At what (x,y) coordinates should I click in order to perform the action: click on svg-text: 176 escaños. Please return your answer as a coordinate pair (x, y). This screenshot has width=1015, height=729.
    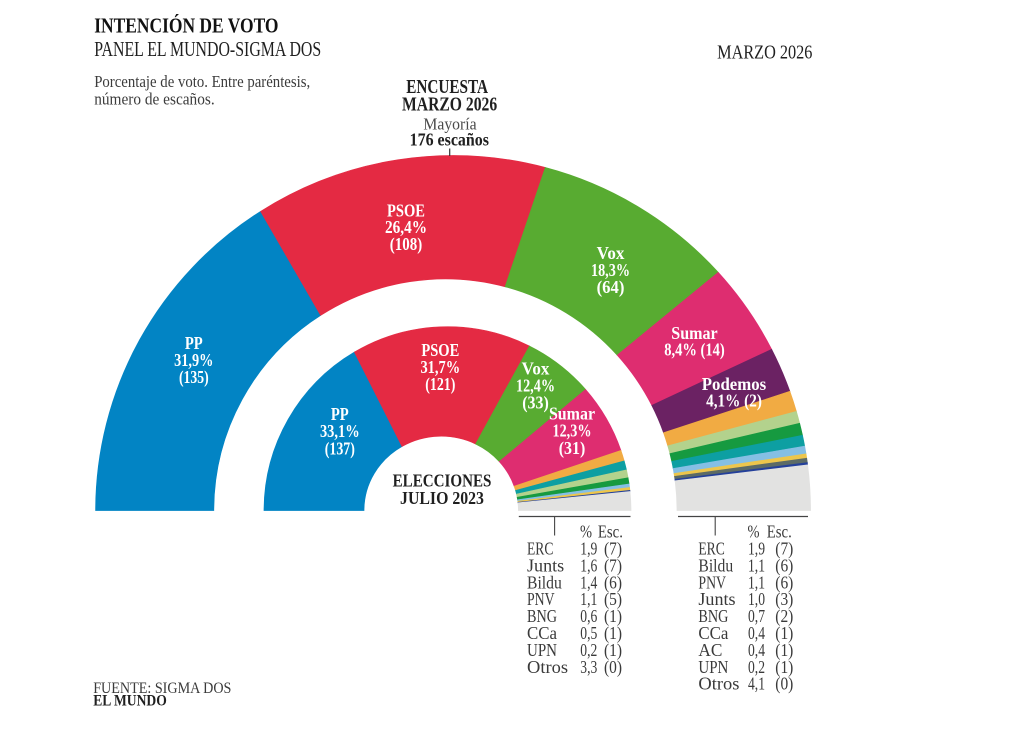
    Looking at the image, I should click on (449, 140).